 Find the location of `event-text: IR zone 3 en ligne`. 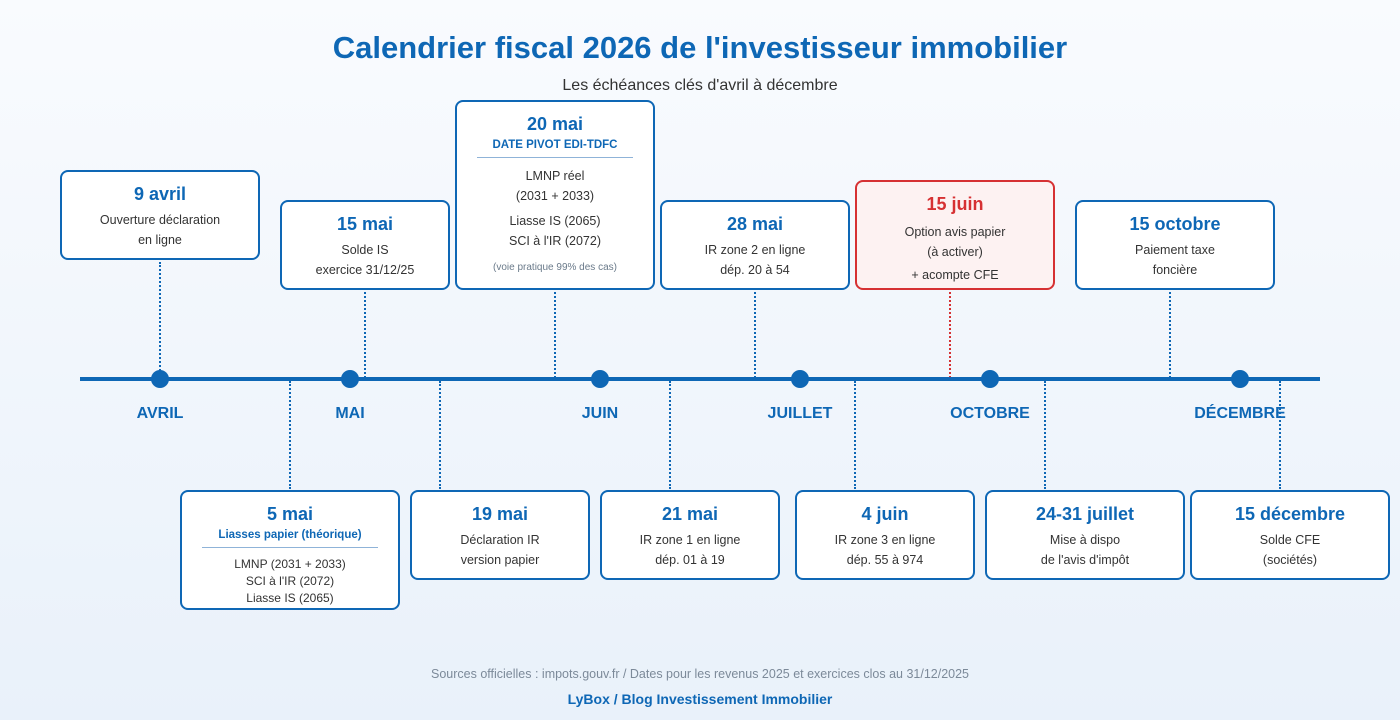

event-text: IR zone 3 en ligne is located at coordinates (885, 540).